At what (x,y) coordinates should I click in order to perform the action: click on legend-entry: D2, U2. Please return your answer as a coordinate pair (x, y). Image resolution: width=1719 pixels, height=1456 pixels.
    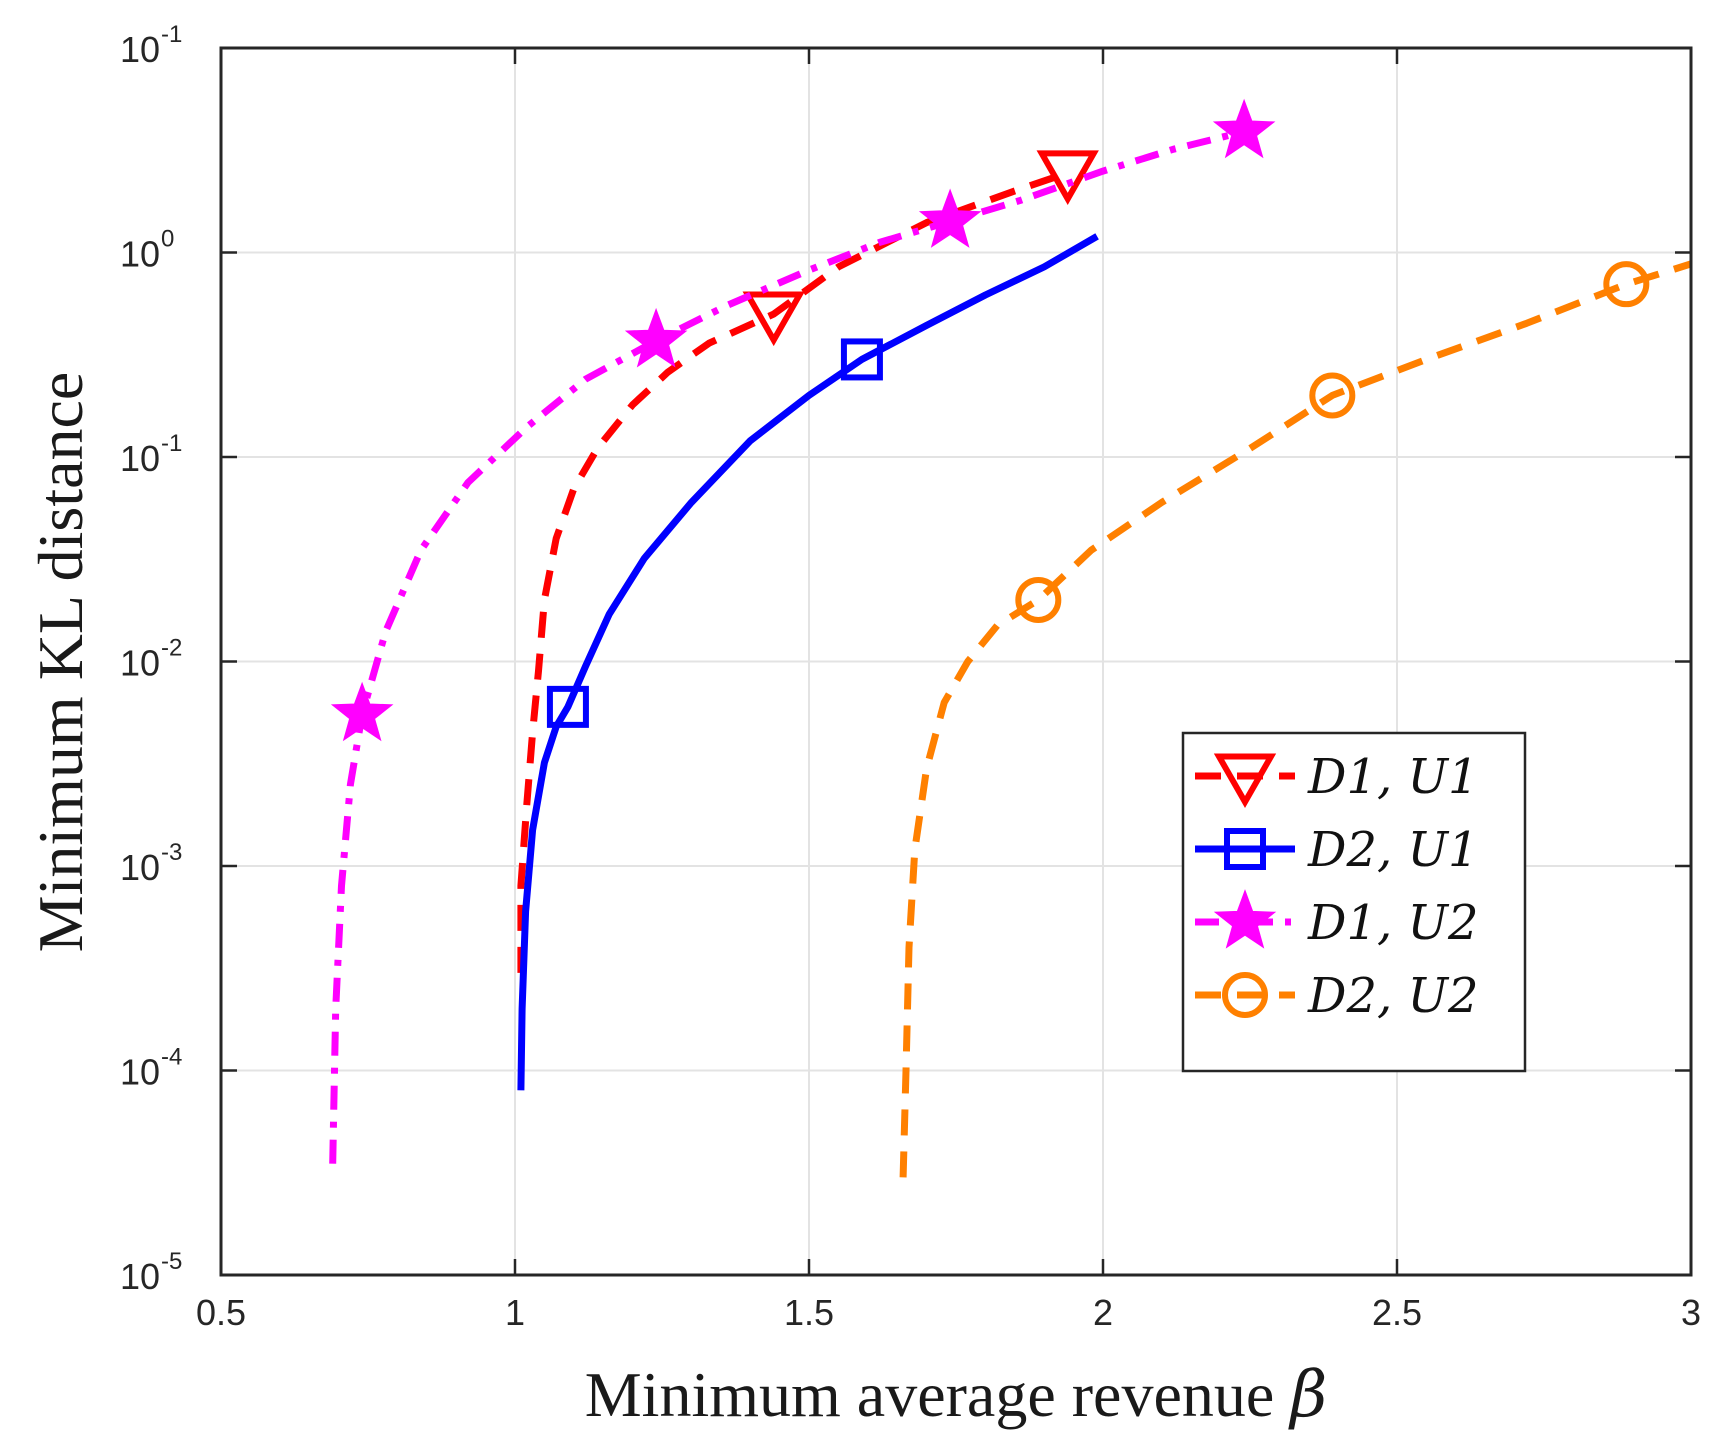
    Looking at the image, I should click on (1337, 996).